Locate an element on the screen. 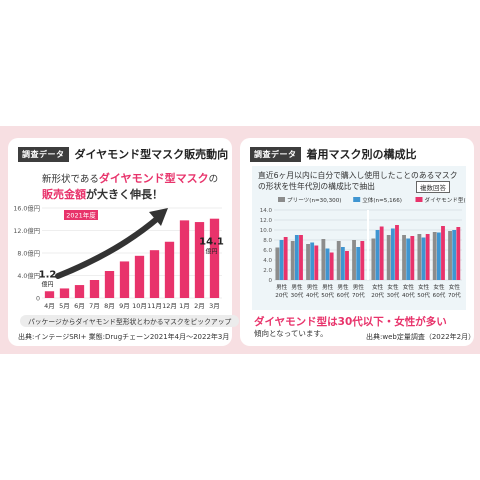  survey-data-tag: 調査データ is located at coordinates (275, 154).